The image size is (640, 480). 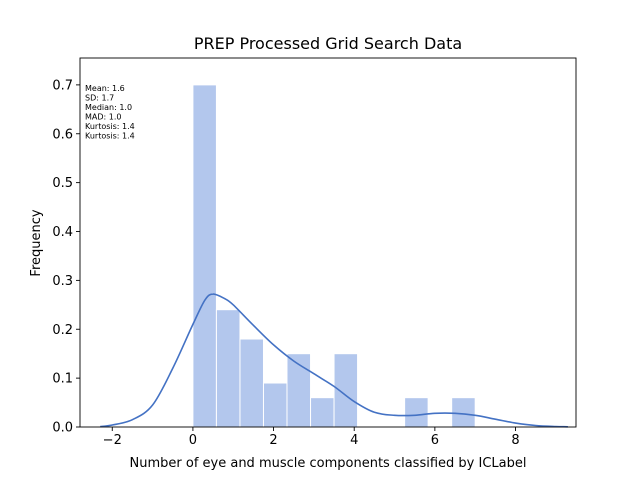 What do you see at coordinates (103, 117) in the screenshot?
I see `stat-annotation-line: MAD: 1.0` at bounding box center [103, 117].